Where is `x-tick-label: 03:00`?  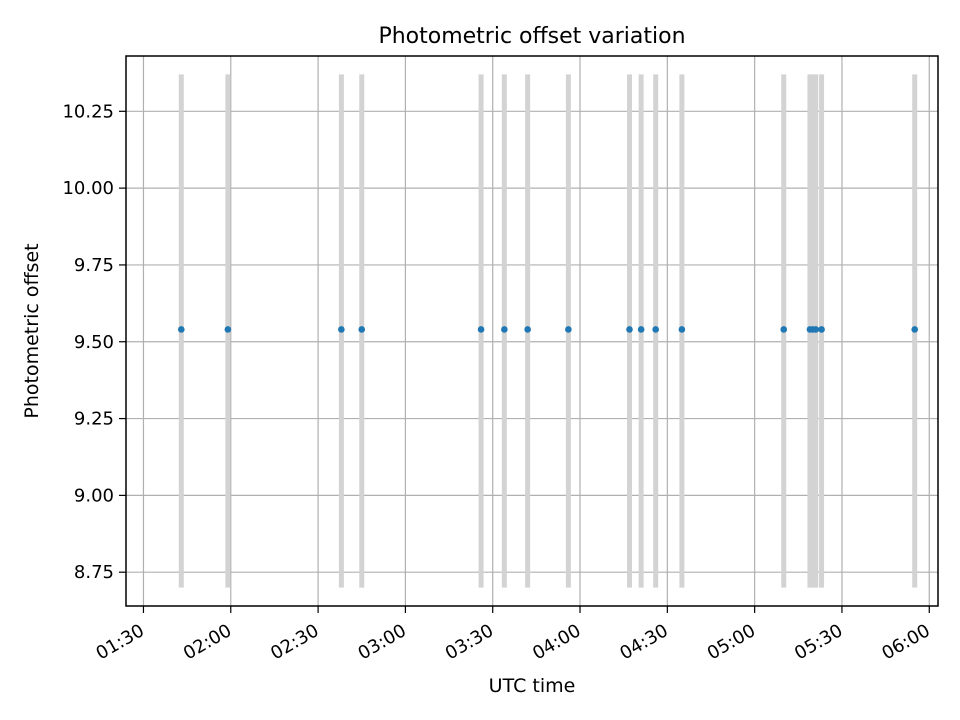
x-tick-label: 03:00 is located at coordinates (381, 642).